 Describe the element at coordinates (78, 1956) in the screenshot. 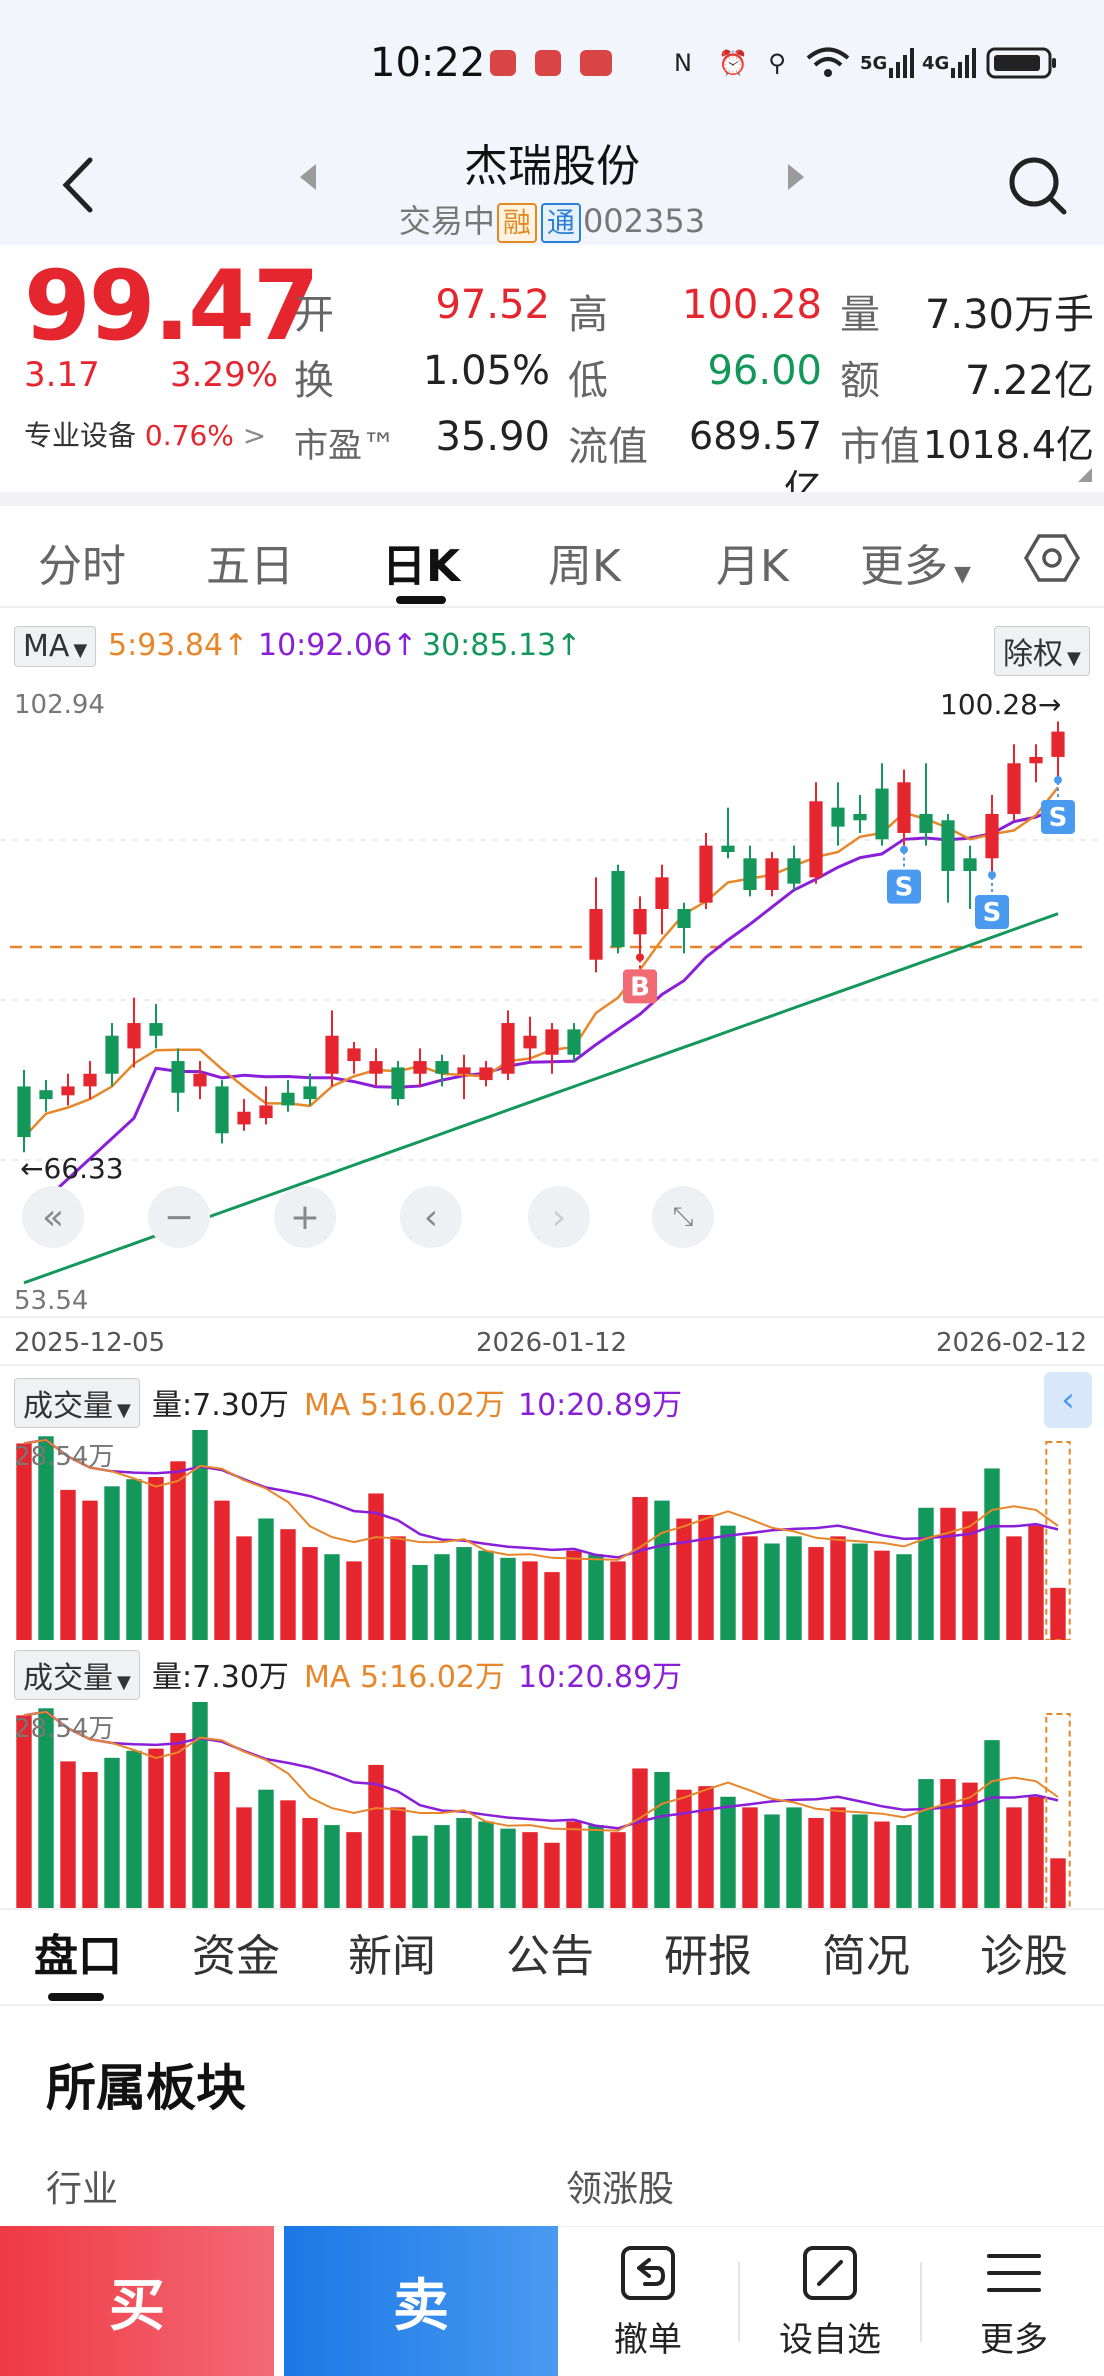

I see `tab-order-book: 盘口` at that location.